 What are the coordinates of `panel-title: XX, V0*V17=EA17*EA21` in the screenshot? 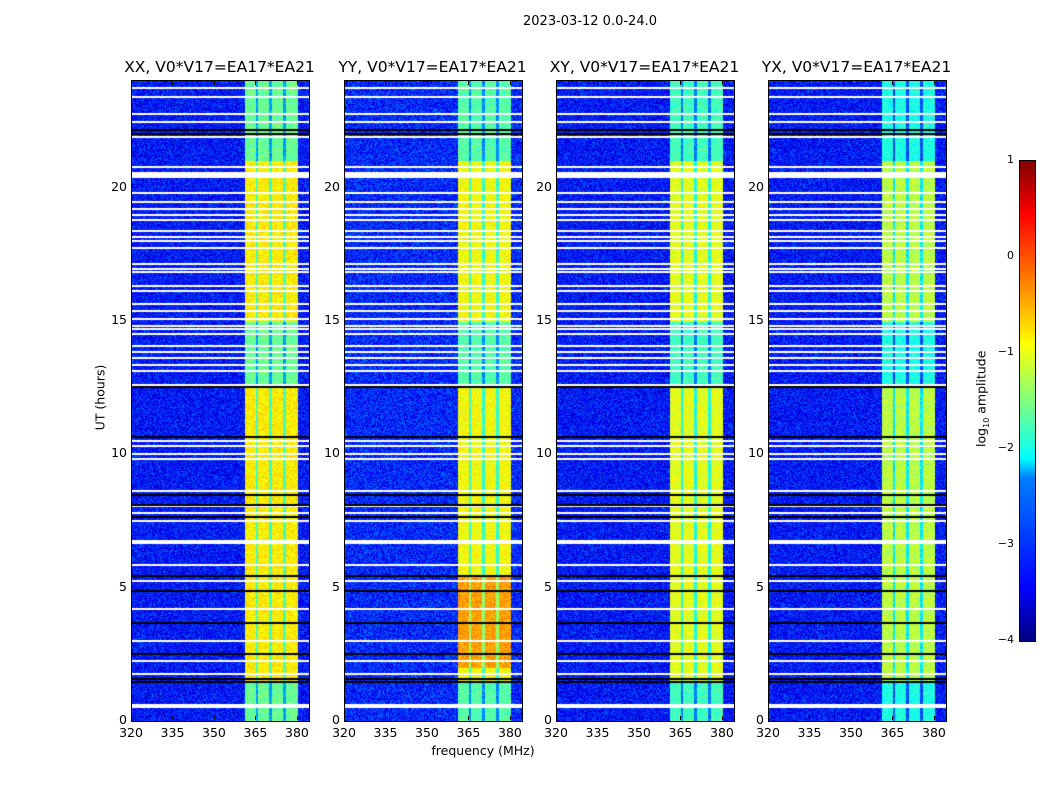 It's located at (219, 67).